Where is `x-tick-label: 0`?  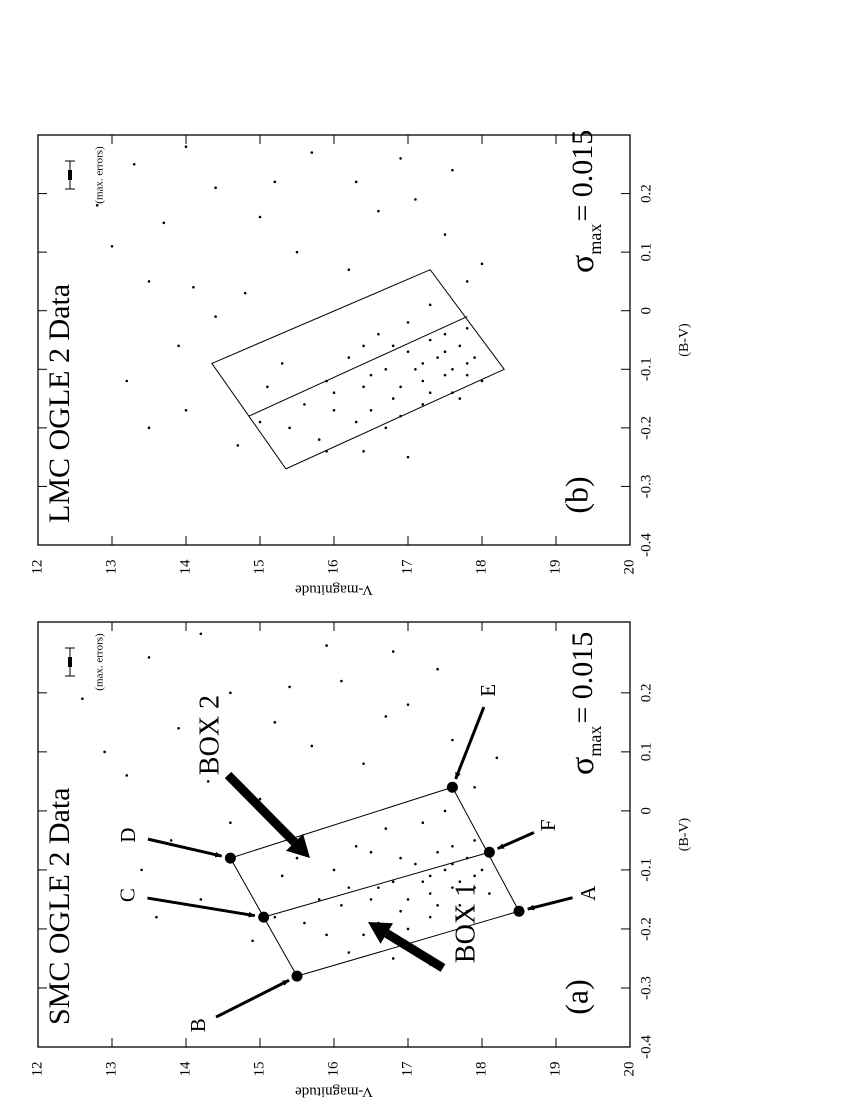
x-tick-label: 0 is located at coordinates (646, 311).